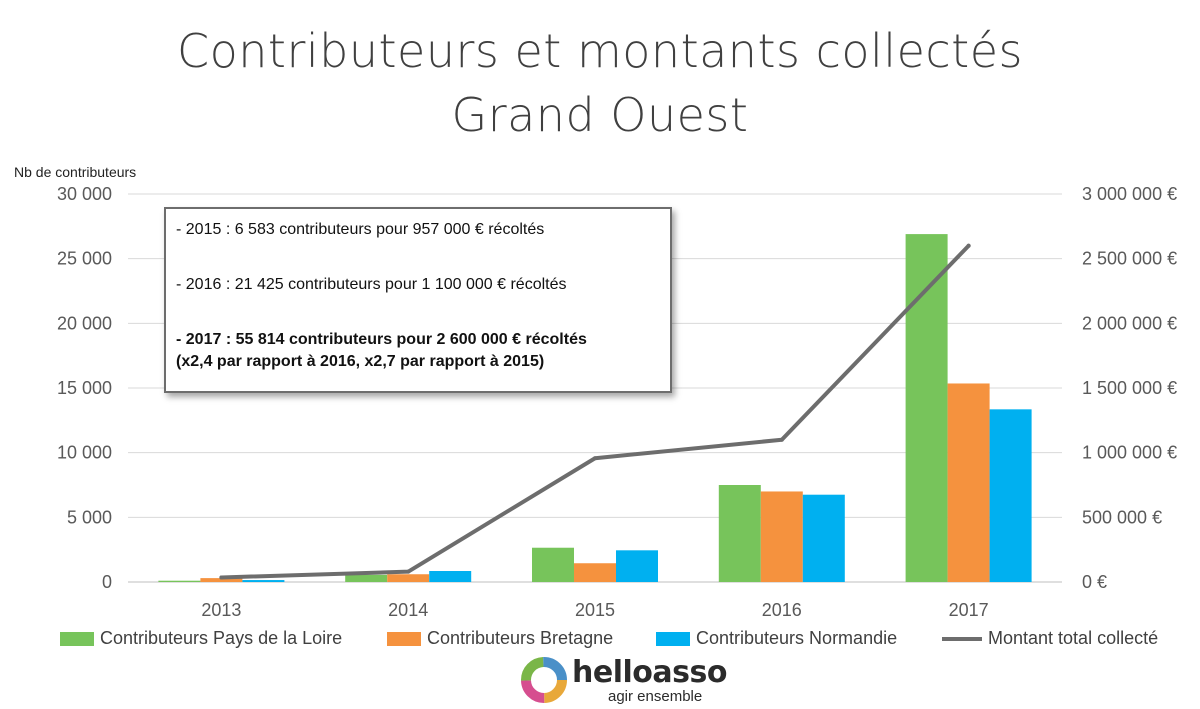 The width and height of the screenshot is (1200, 709). I want to click on legend-label: Contributeurs Pays de la Loire, so click(221, 638).